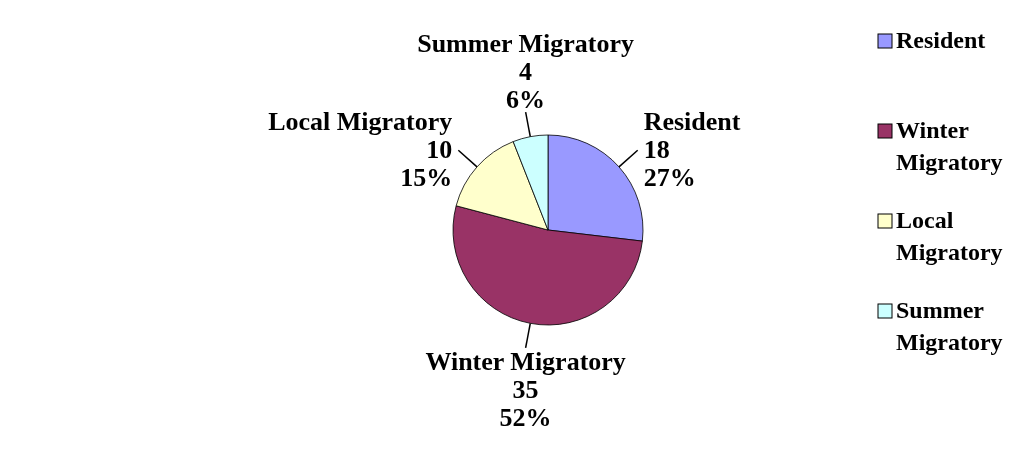 The height and width of the screenshot is (451, 1029). What do you see at coordinates (526, 44) in the screenshot?
I see `slice-label: Summer Migratory` at bounding box center [526, 44].